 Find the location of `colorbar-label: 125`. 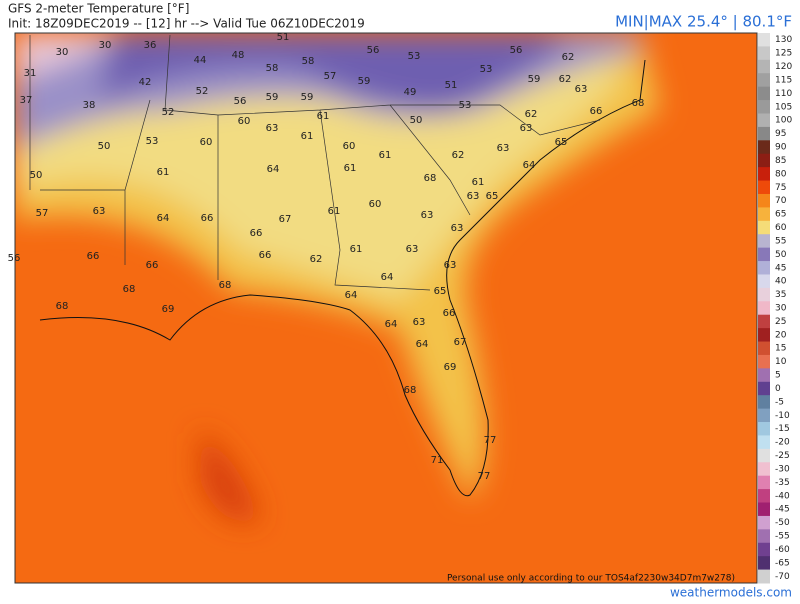

colorbar-label: 125 is located at coordinates (783, 54).